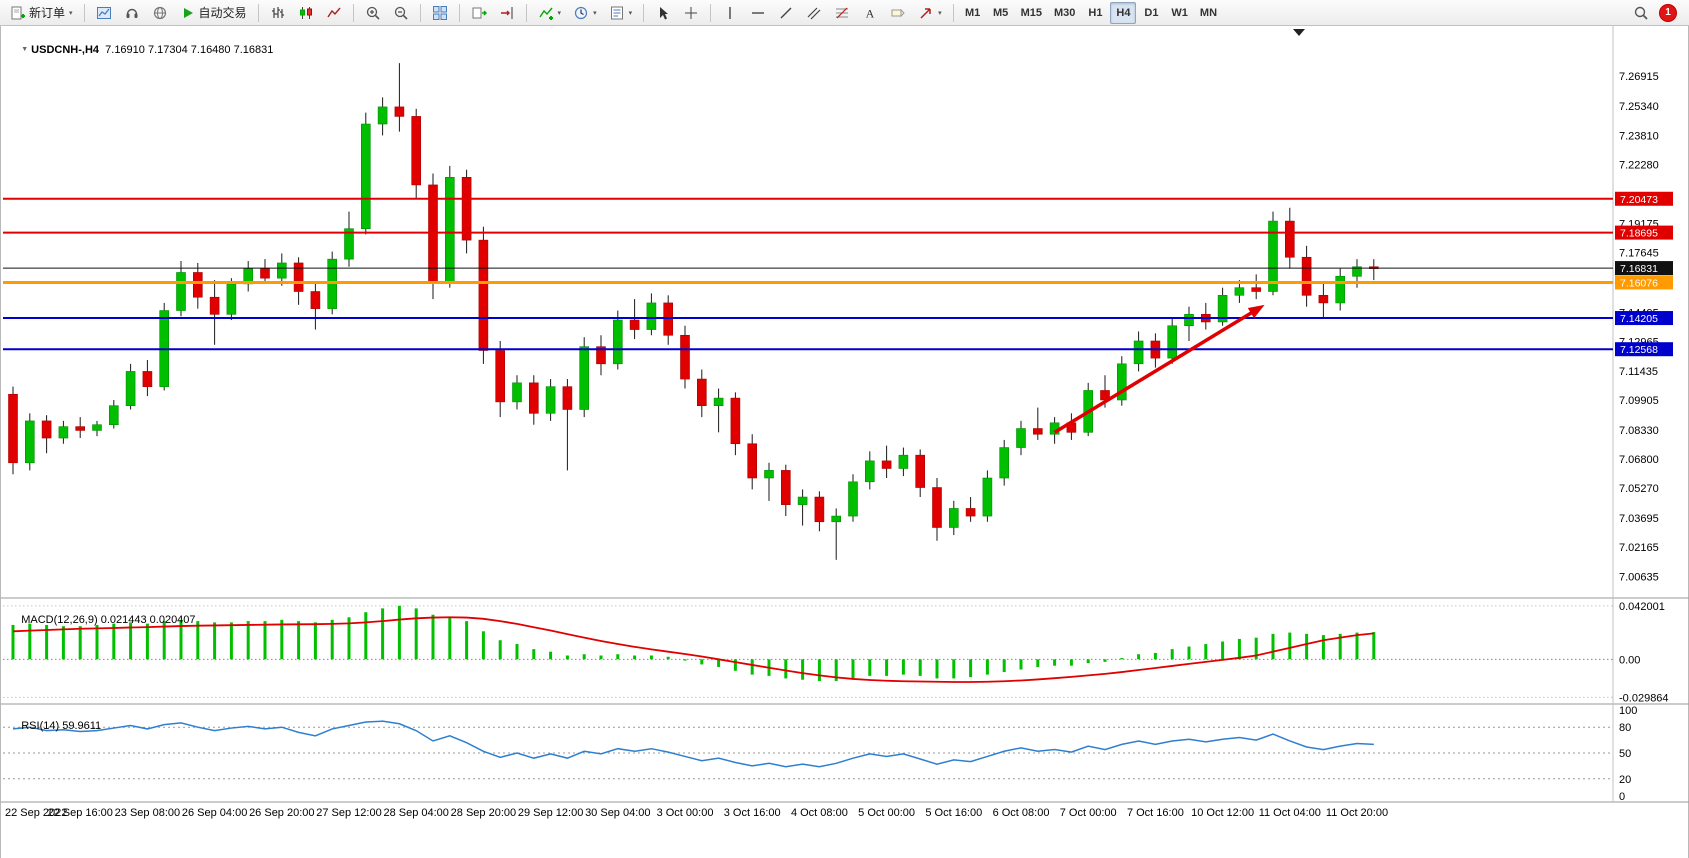 The image size is (1689, 858). Describe the element at coordinates (147, 813) in the screenshot. I see `time-tick-label: 23 Sep 08:00` at that location.